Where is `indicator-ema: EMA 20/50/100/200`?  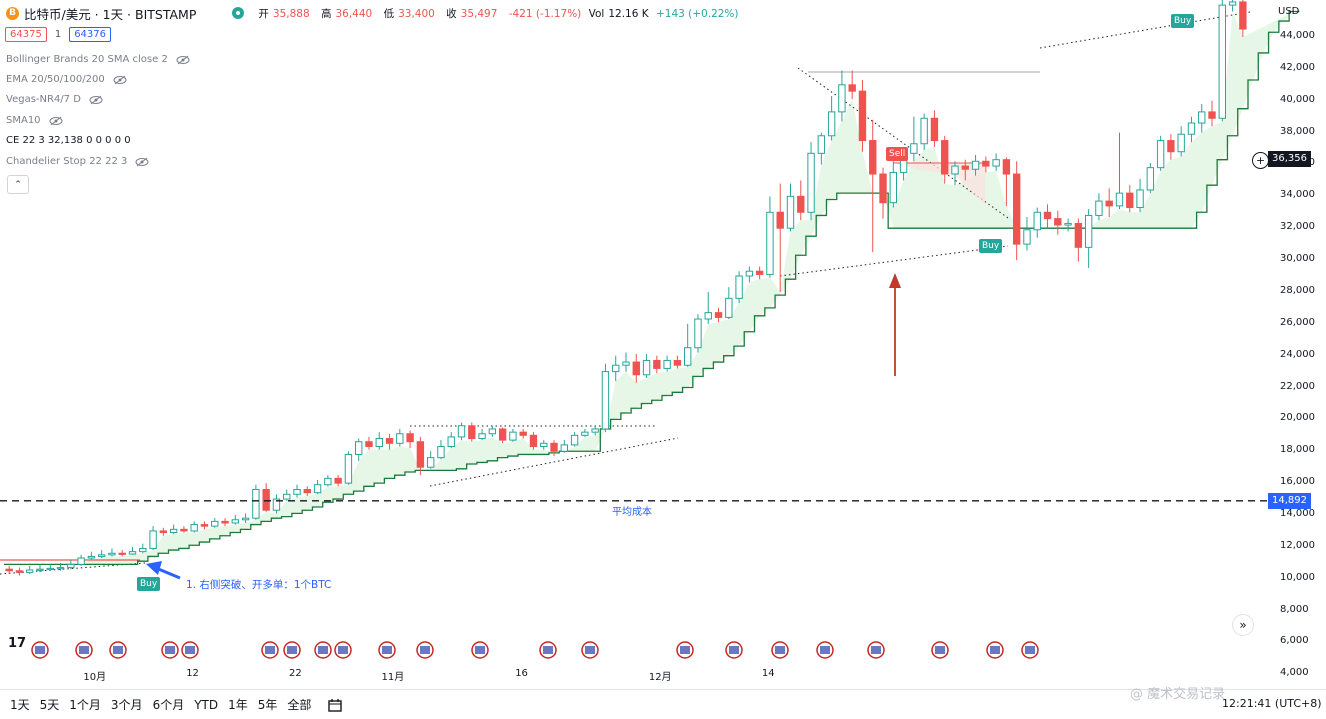 indicator-ema: EMA 20/50/100/200 is located at coordinates (66, 79).